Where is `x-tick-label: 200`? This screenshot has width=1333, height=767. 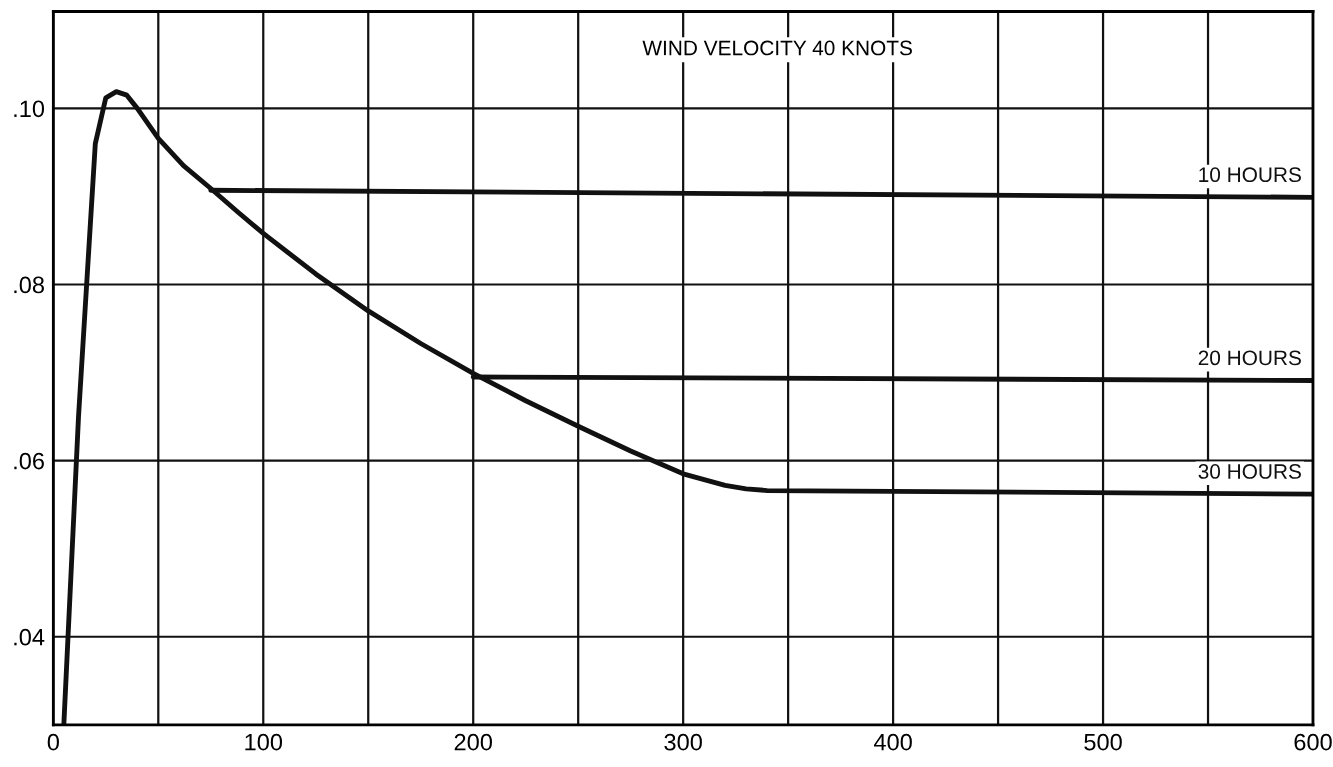 x-tick-label: 200 is located at coordinates (473, 742).